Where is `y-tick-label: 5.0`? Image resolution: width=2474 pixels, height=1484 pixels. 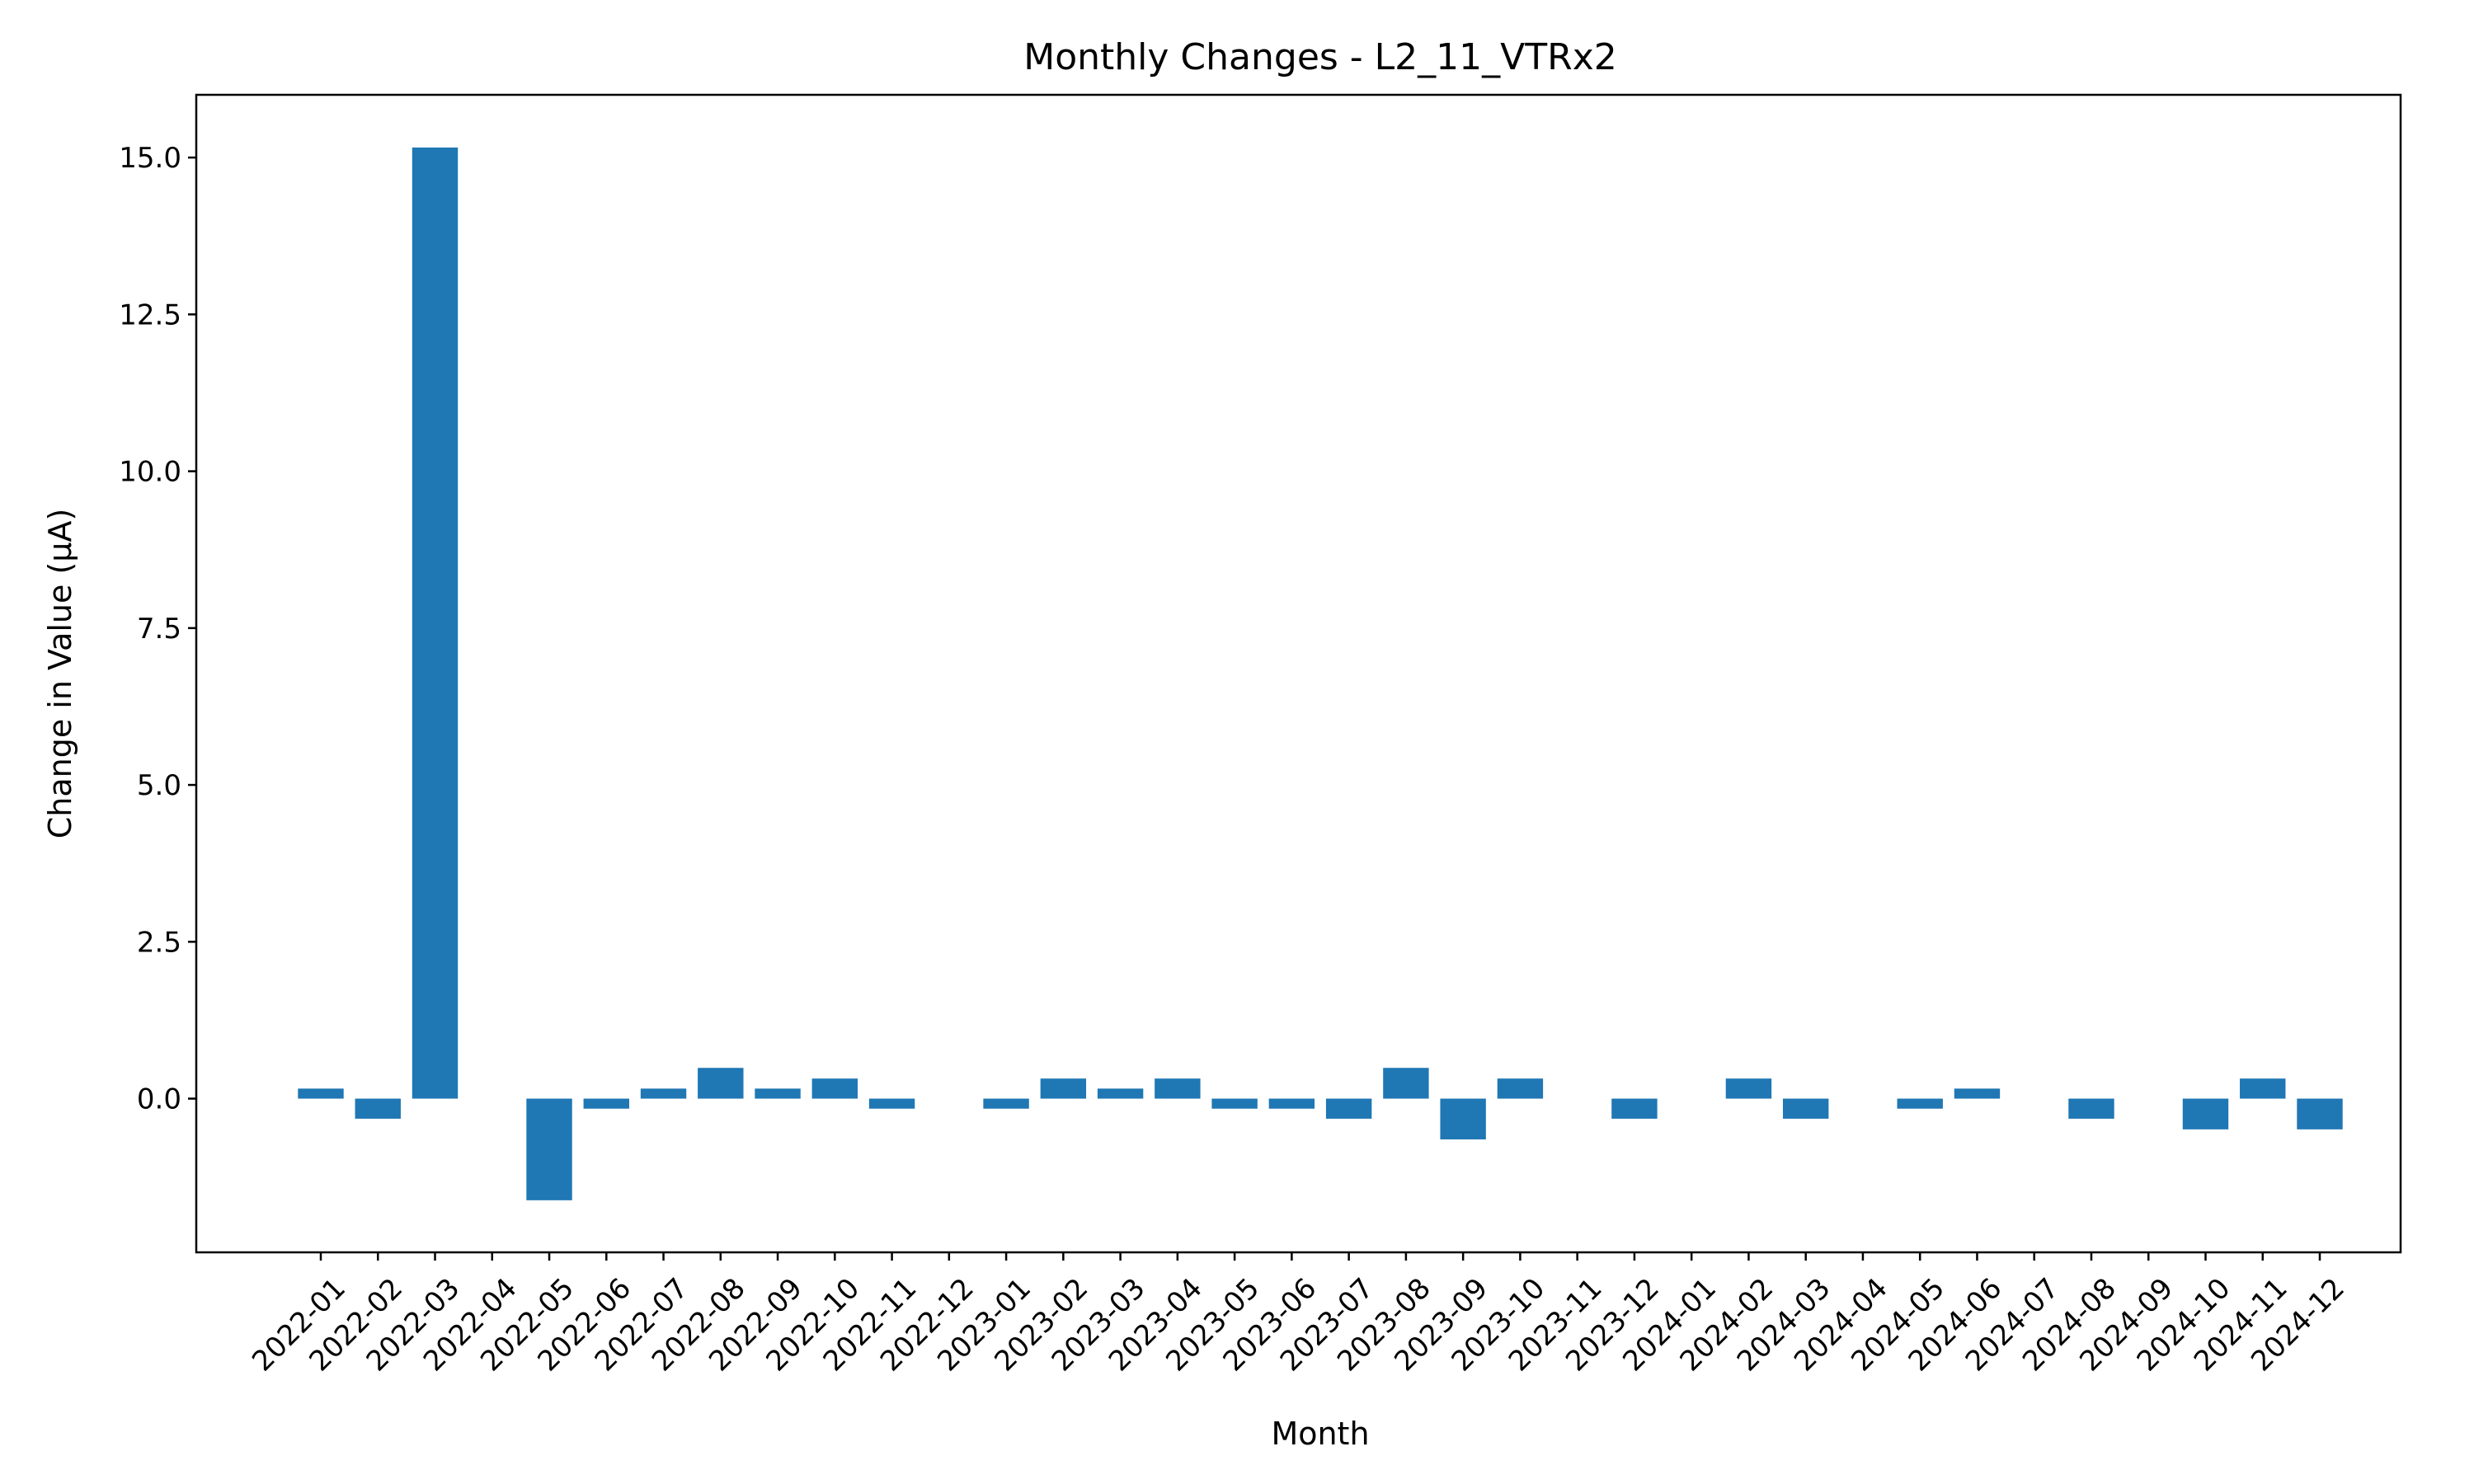 y-tick-label: 5.0 is located at coordinates (159, 785).